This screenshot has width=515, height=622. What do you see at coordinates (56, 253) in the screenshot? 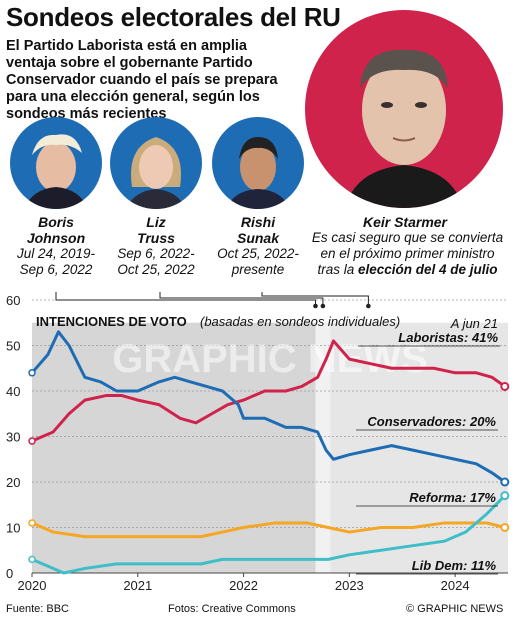
I see `leader-dates-johnson-1: Jul 24, 2019-` at bounding box center [56, 253].